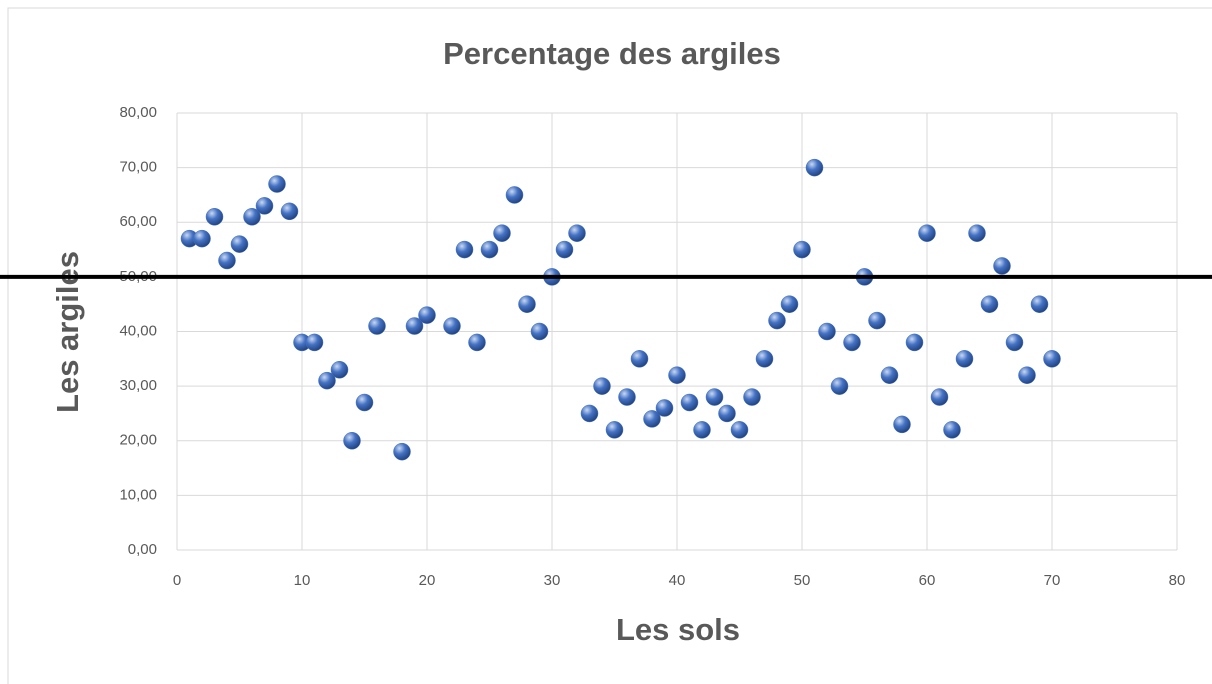  Describe the element at coordinates (927, 580) in the screenshot. I see `x-tick-label: 60` at that location.